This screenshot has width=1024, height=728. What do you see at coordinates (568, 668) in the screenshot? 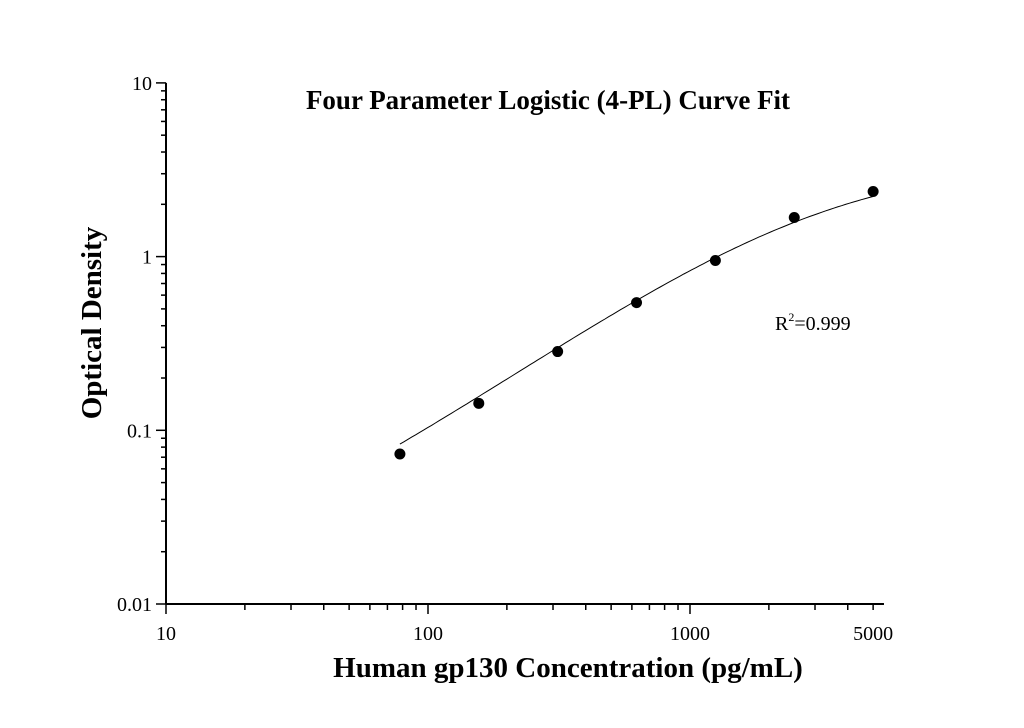
I see `x-axis-label: Human gp130 Concentration (pg/mL)` at bounding box center [568, 668].